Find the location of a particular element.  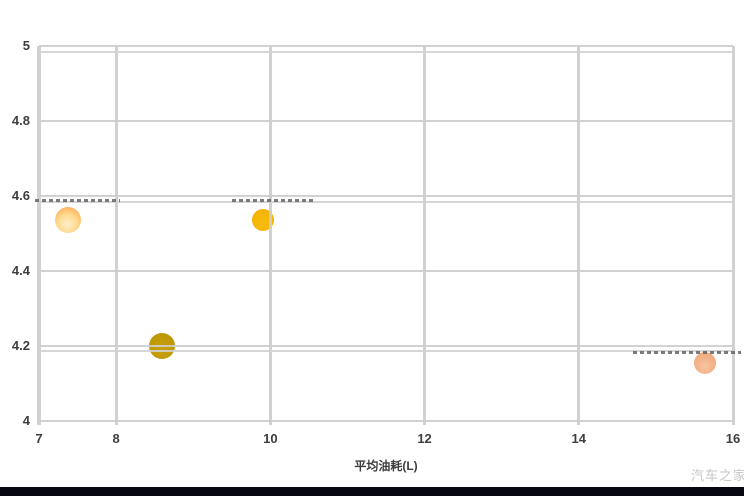

x-axis-title: 平均油耗(L) is located at coordinates (386, 466).